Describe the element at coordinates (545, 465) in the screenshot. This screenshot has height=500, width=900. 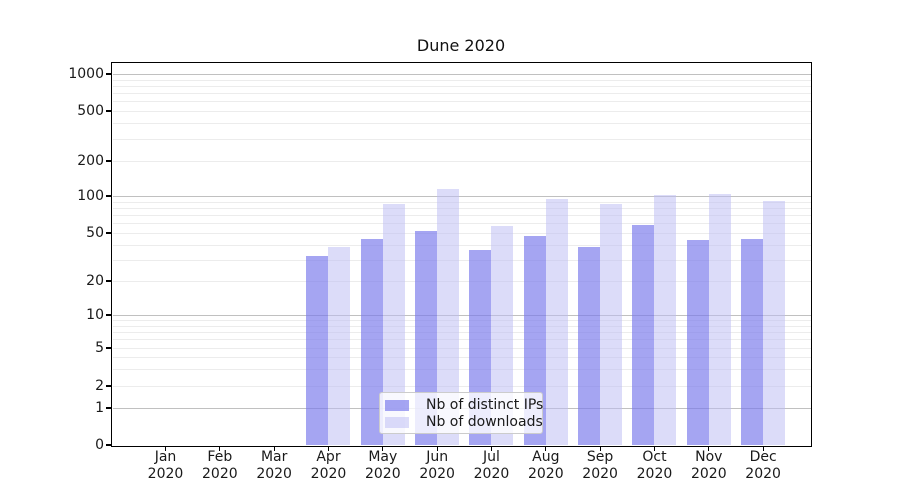
I see `x-tick-label: Aug 2020` at that location.